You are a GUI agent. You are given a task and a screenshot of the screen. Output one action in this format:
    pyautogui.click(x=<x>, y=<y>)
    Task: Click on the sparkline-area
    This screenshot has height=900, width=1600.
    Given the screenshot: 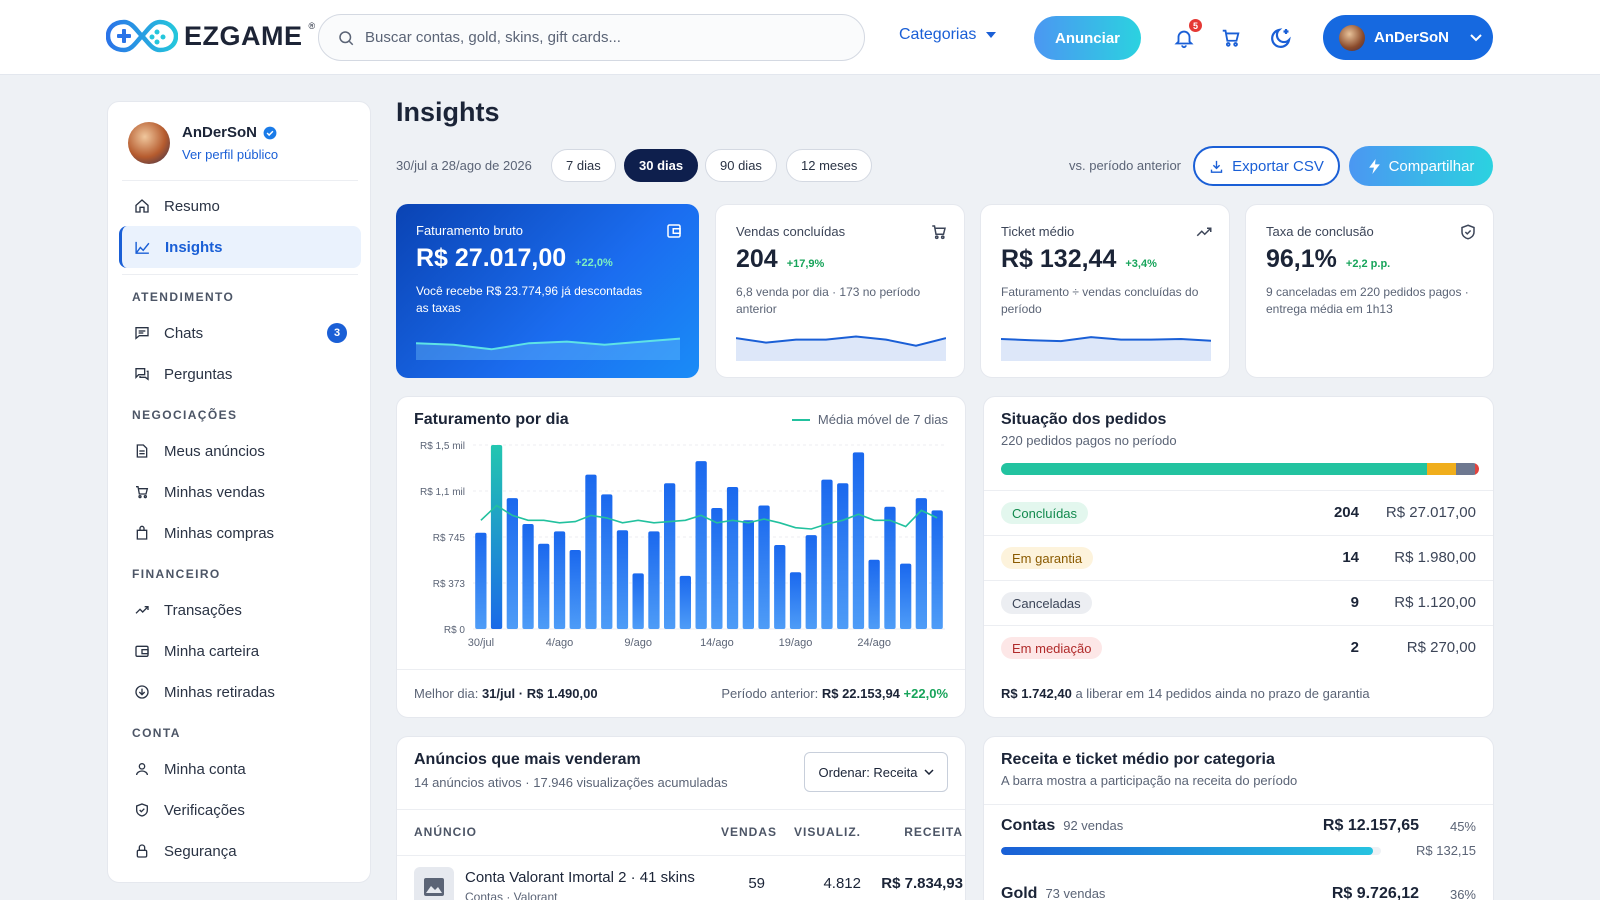 What is the action you would take?
    pyautogui.click(x=841, y=348)
    